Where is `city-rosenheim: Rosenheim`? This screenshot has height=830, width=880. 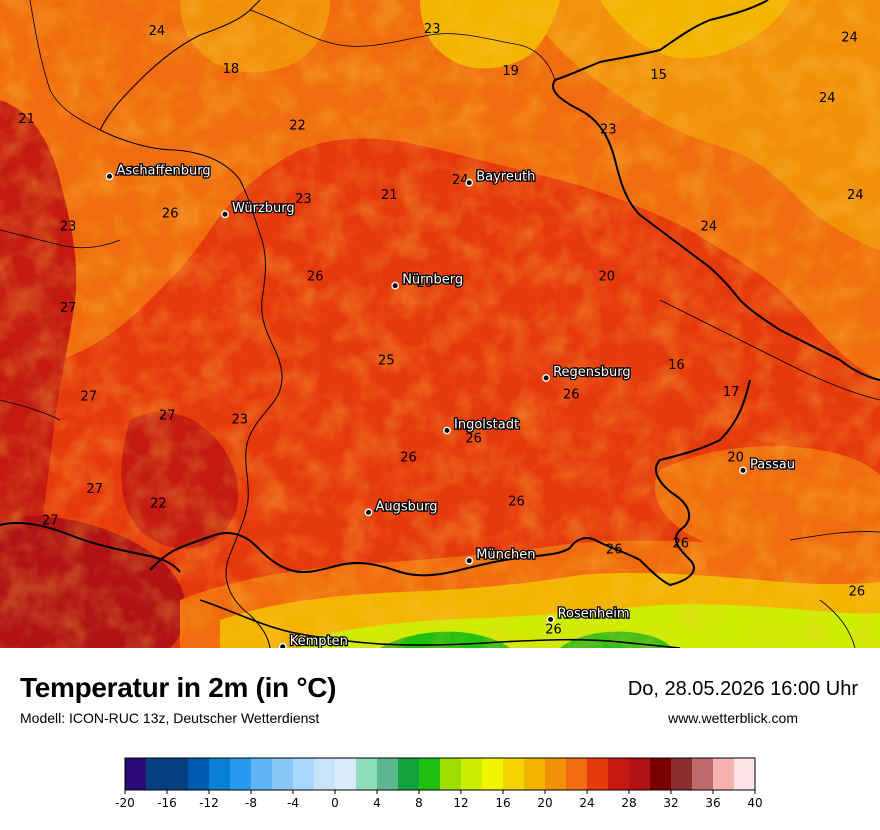 city-rosenheim: Rosenheim is located at coordinates (588, 614).